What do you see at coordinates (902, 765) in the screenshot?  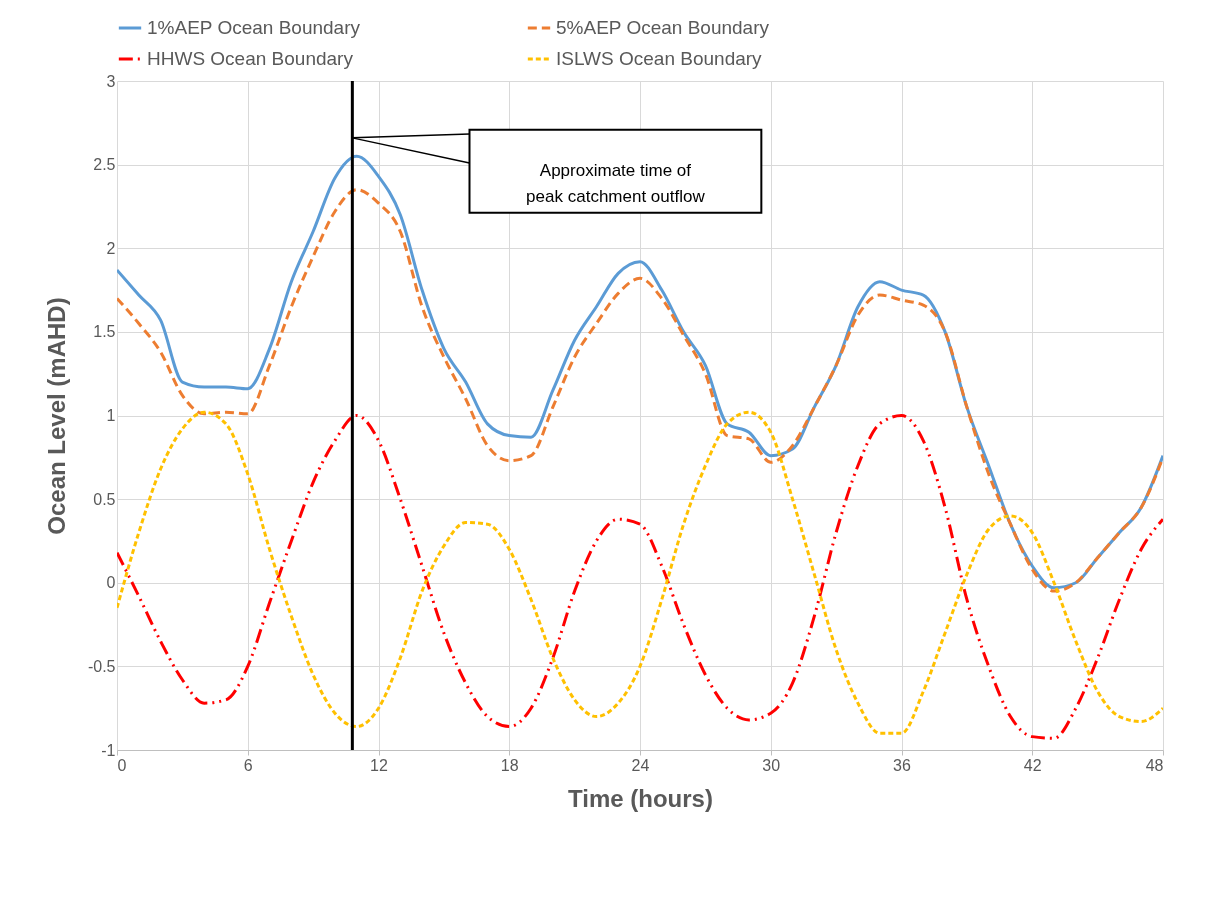 I see `x-tick-label: 36` at bounding box center [902, 765].